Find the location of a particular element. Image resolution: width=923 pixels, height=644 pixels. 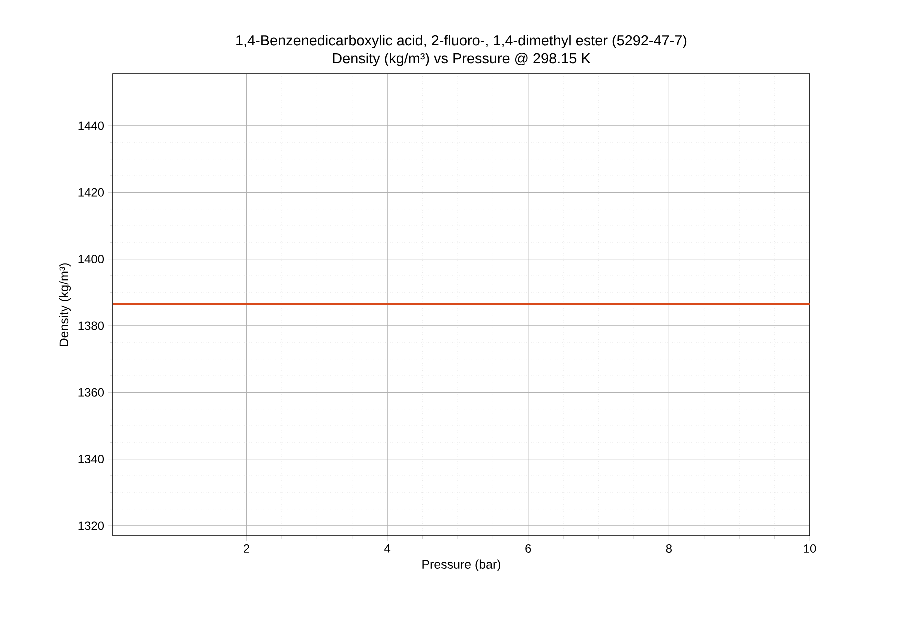

y-tick-label: 1420 is located at coordinates (91, 192).